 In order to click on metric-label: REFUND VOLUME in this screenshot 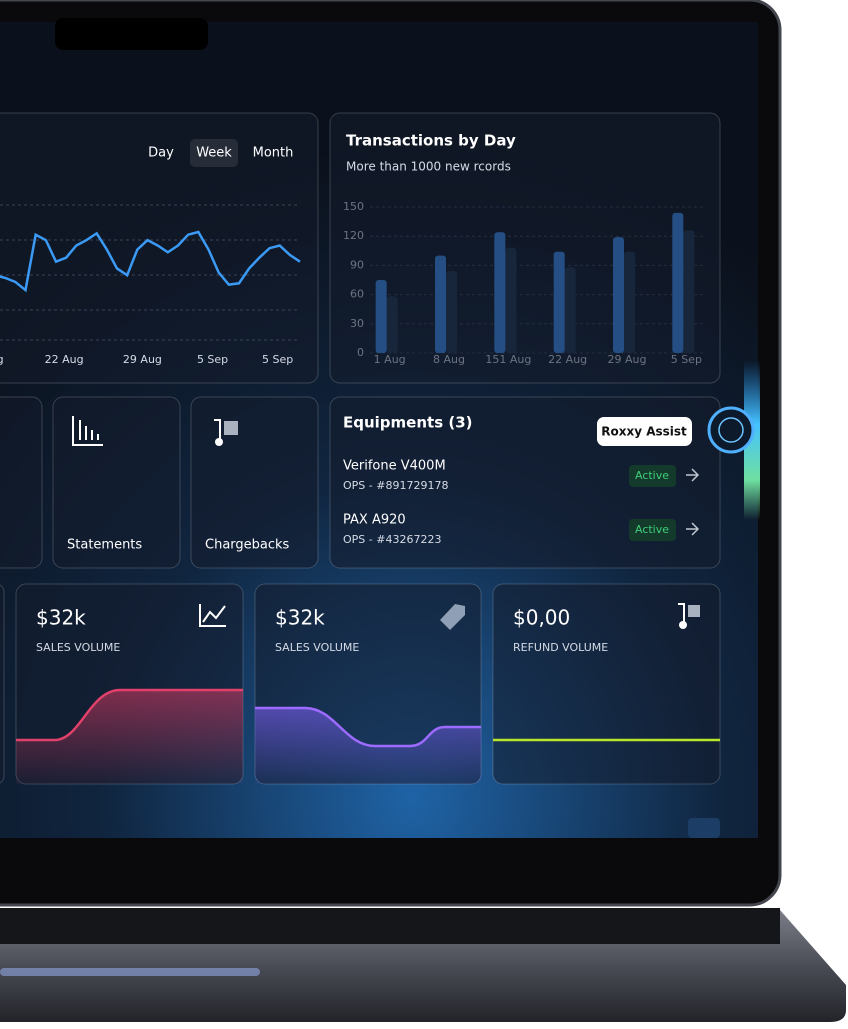, I will do `click(560, 647)`.